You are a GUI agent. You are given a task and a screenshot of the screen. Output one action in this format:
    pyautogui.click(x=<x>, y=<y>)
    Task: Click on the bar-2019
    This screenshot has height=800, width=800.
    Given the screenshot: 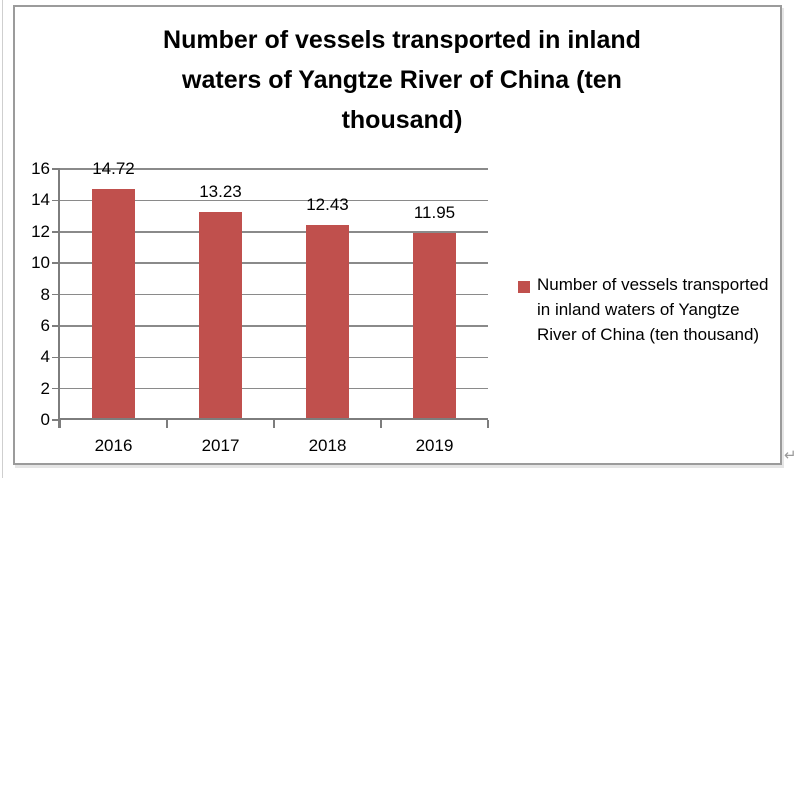 What is the action you would take?
    pyautogui.click(x=434, y=326)
    